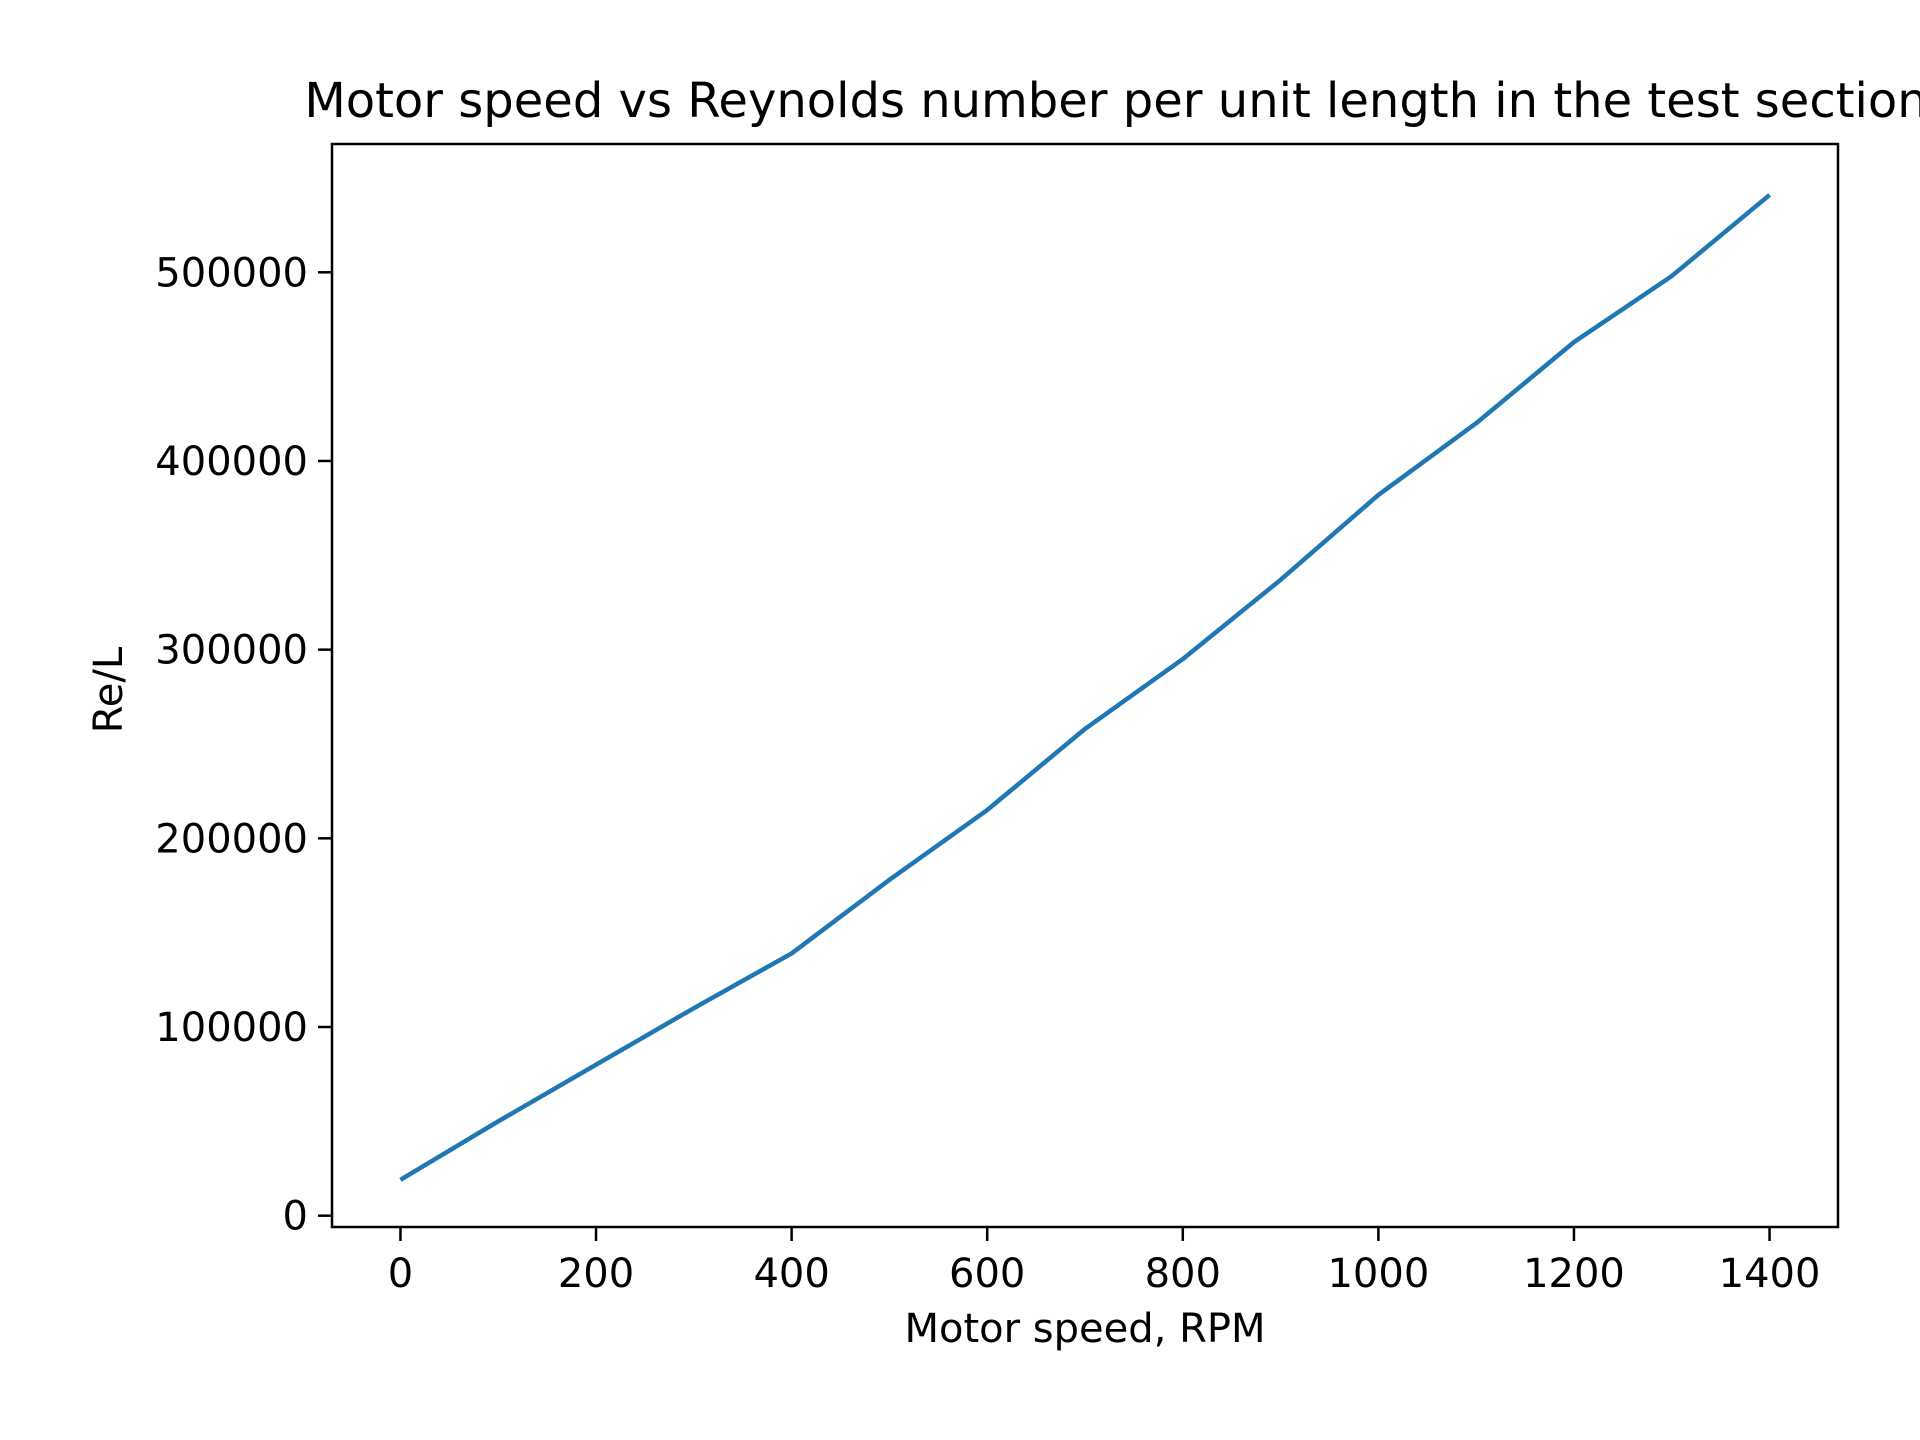  I want to click on y-tick-label: 200000, so click(231, 839).